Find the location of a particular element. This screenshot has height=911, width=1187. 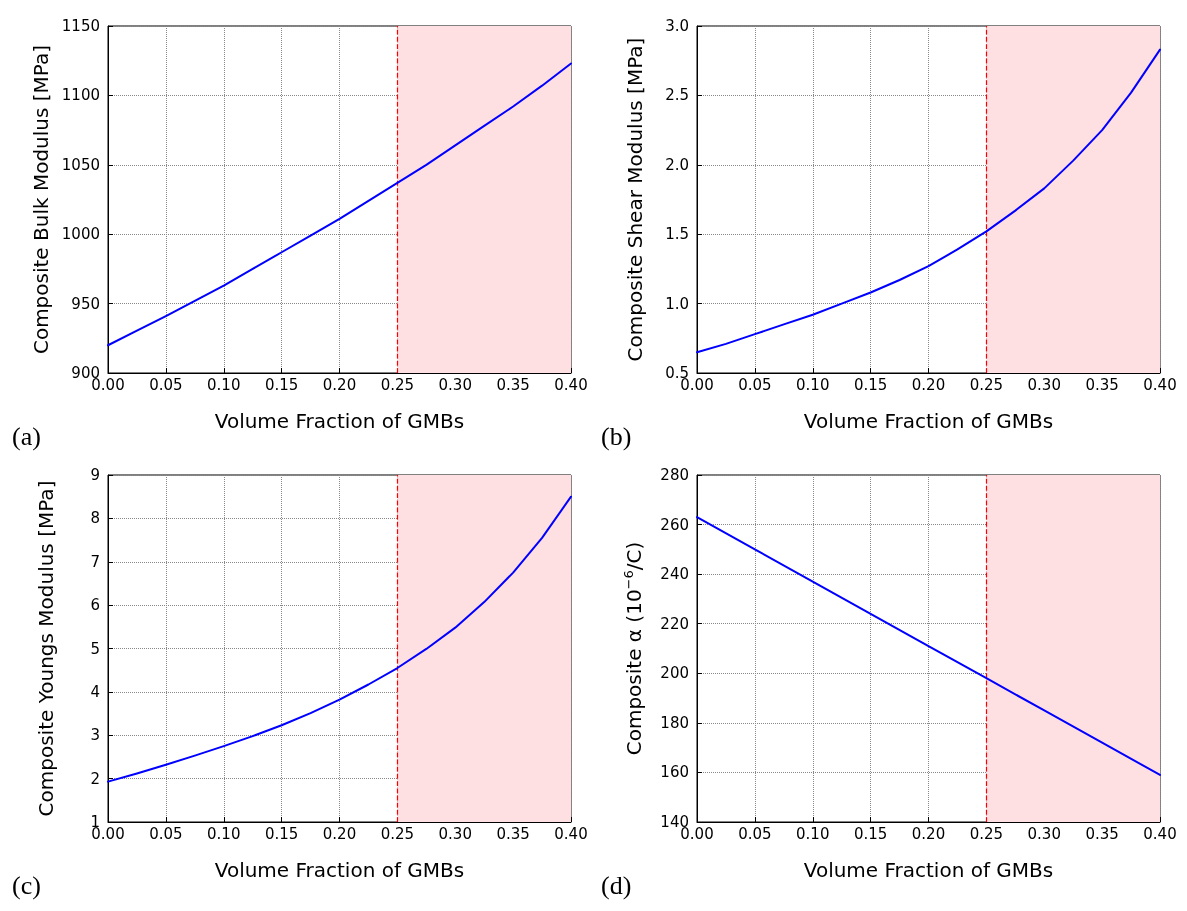

y-tick-label: 180 is located at coordinates (674, 722).